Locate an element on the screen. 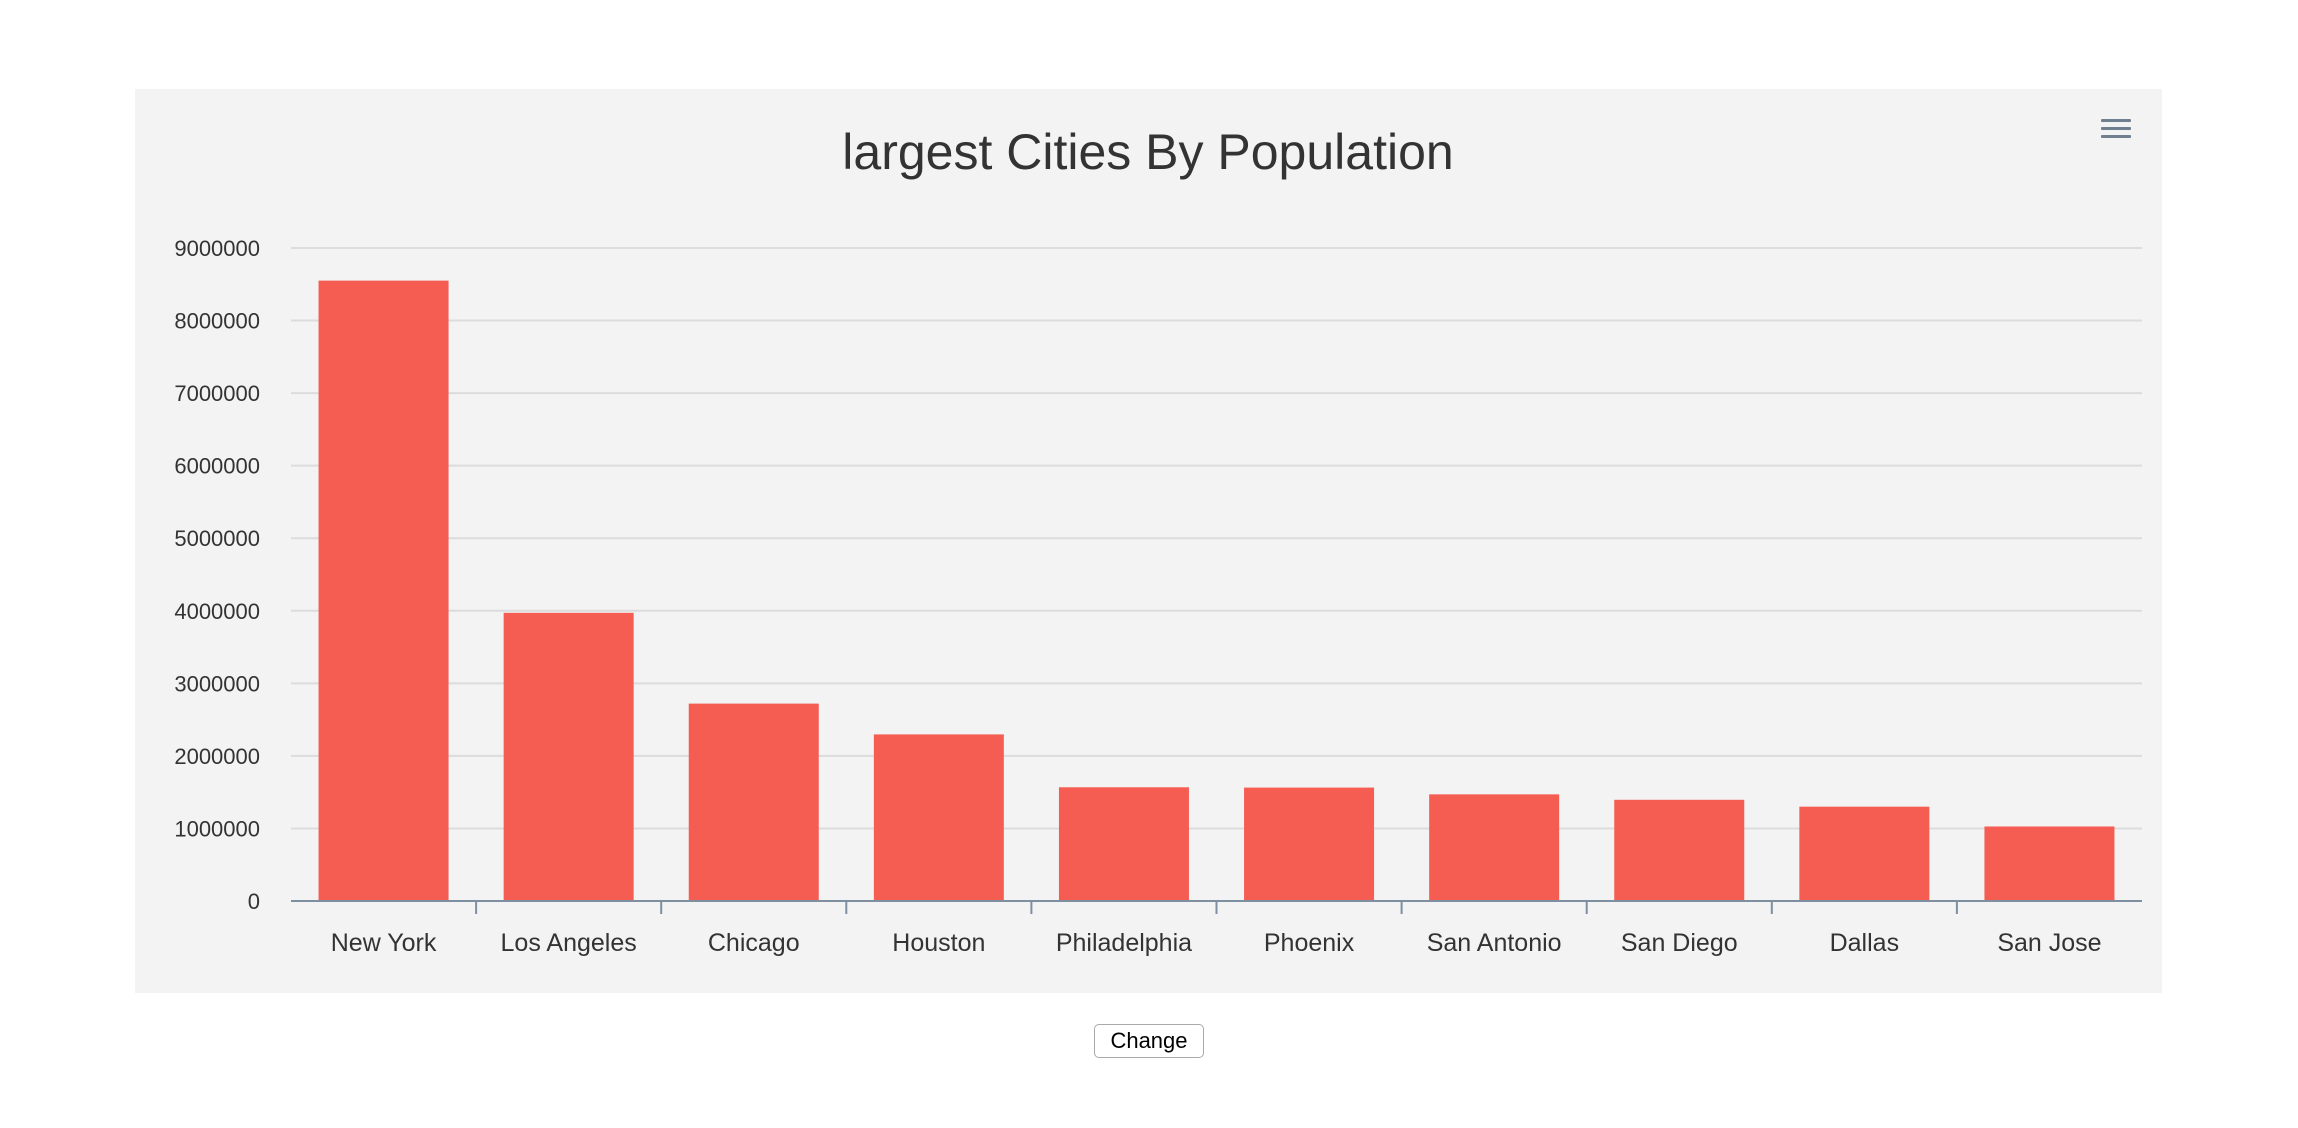  x-tick-label: Dallas is located at coordinates (1864, 943).